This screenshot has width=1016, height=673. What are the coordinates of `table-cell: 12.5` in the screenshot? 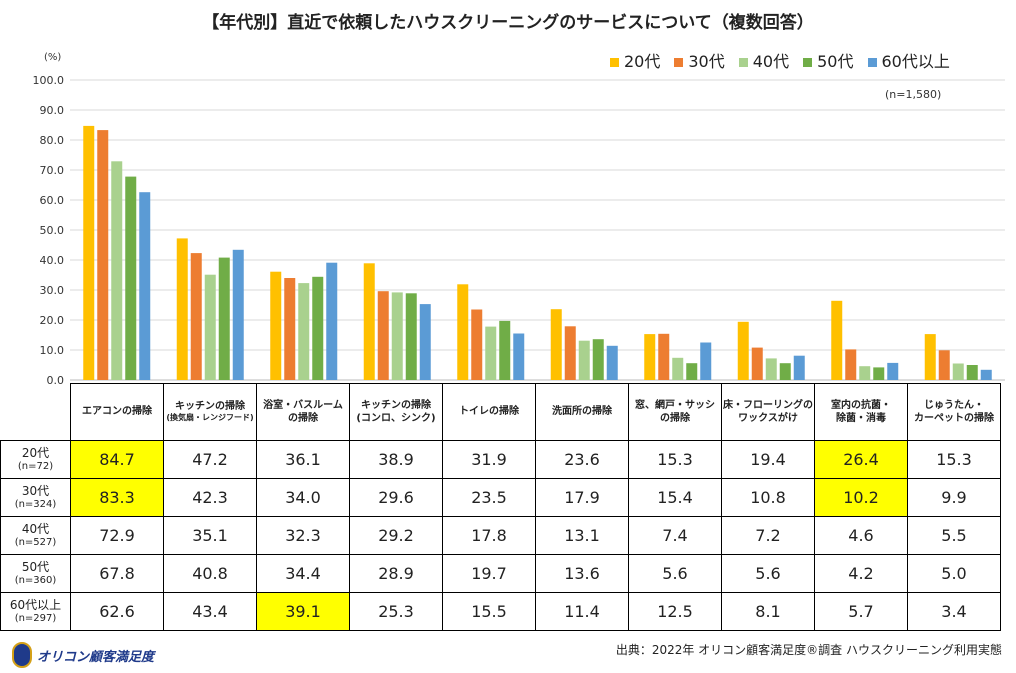 It's located at (675, 611).